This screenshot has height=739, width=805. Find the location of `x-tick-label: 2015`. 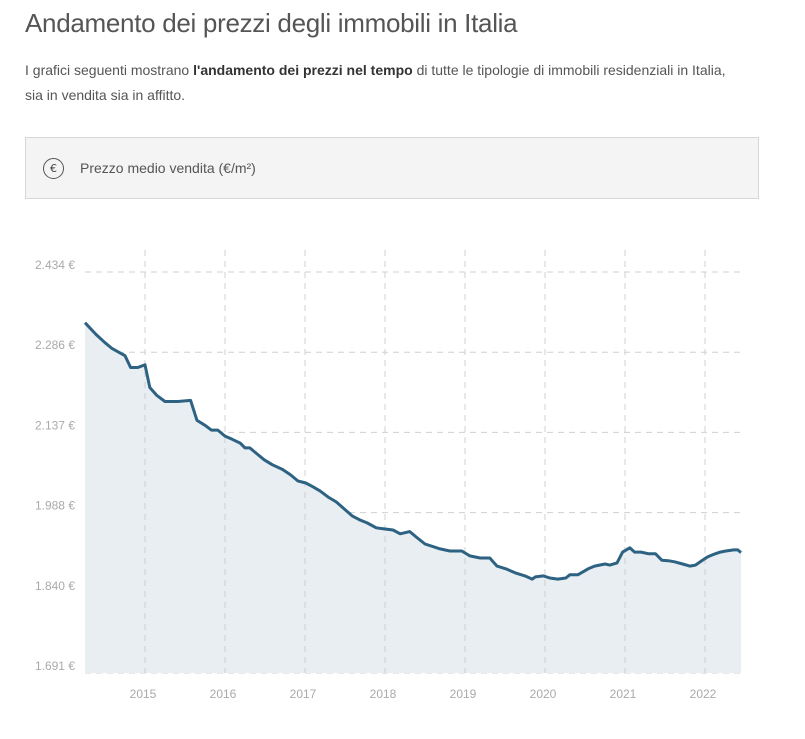

x-tick-label: 2015 is located at coordinates (143, 694).